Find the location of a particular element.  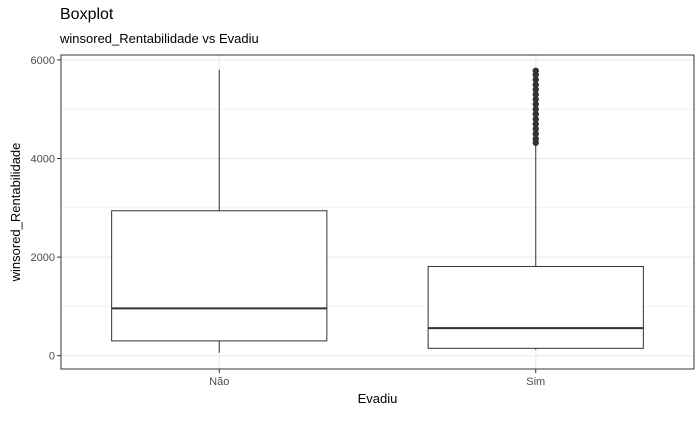

y-tick-label: 6000 is located at coordinates (43, 61).